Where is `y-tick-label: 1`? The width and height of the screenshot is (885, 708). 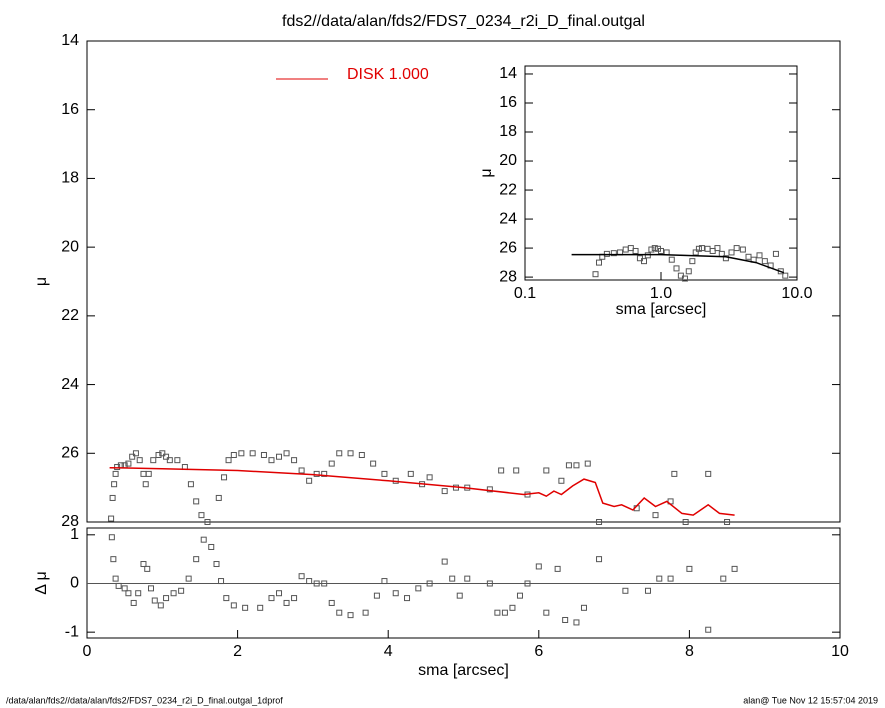
y-tick-label: 1 is located at coordinates (74, 534).